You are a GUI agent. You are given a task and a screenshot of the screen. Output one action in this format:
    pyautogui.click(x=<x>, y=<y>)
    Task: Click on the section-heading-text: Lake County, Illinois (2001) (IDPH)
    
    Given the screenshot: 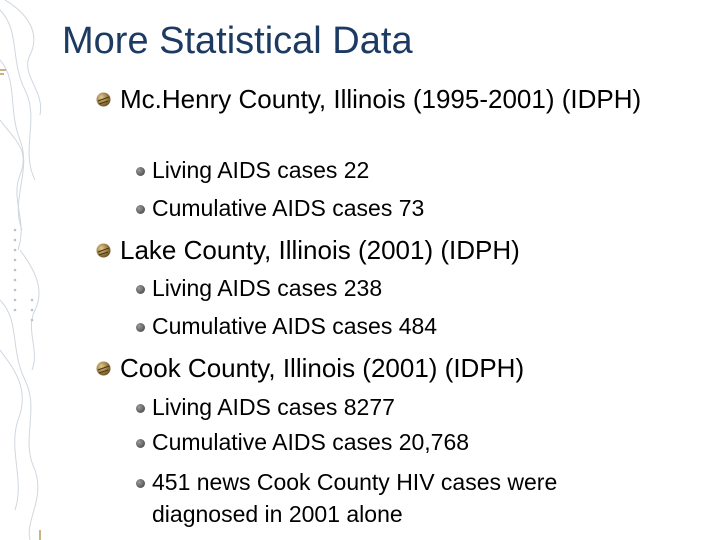 What is the action you would take?
    pyautogui.click(x=320, y=250)
    